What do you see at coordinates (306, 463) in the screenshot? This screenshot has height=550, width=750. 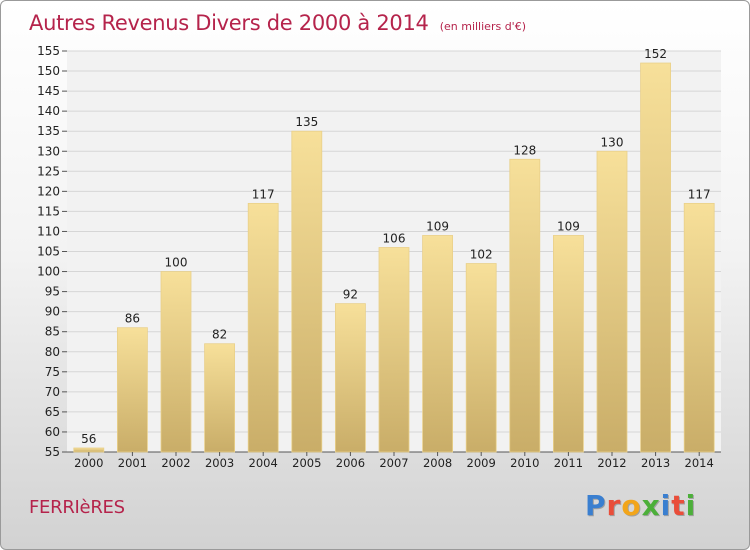 I see `x-tick-label-2005: 2005` at bounding box center [306, 463].